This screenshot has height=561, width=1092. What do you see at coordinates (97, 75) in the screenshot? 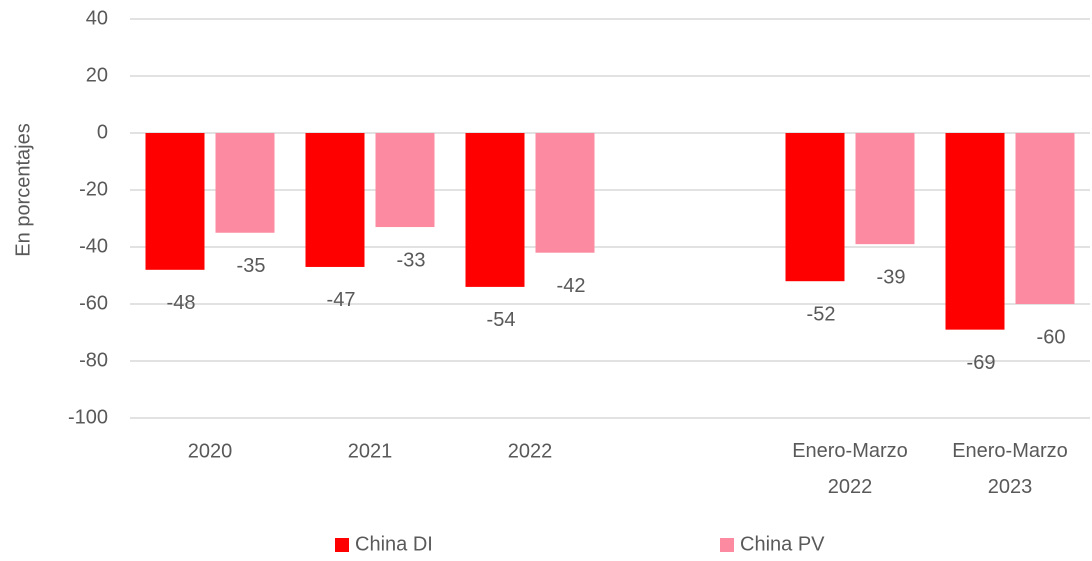
I see `y-tick-label: 20` at bounding box center [97, 75].